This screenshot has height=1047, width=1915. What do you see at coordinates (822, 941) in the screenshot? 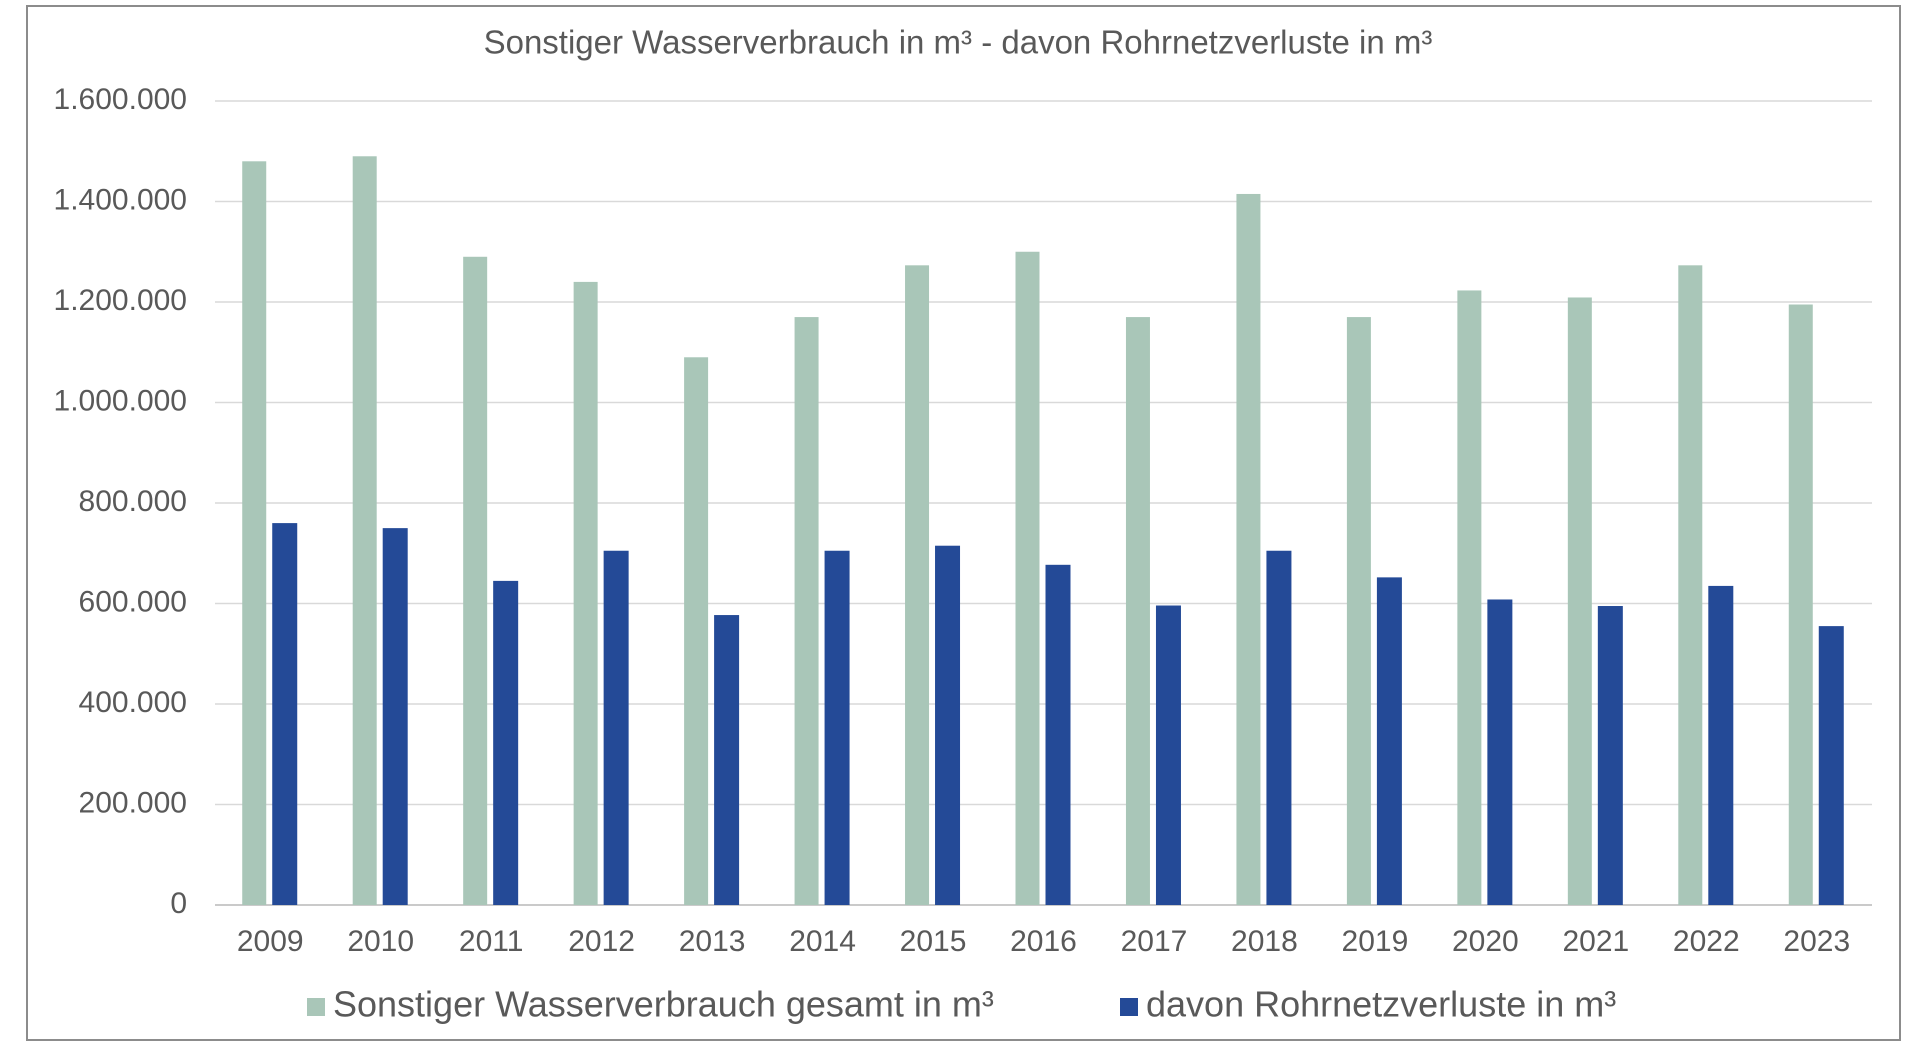
I see `x-tick-label: 2014` at bounding box center [822, 941].